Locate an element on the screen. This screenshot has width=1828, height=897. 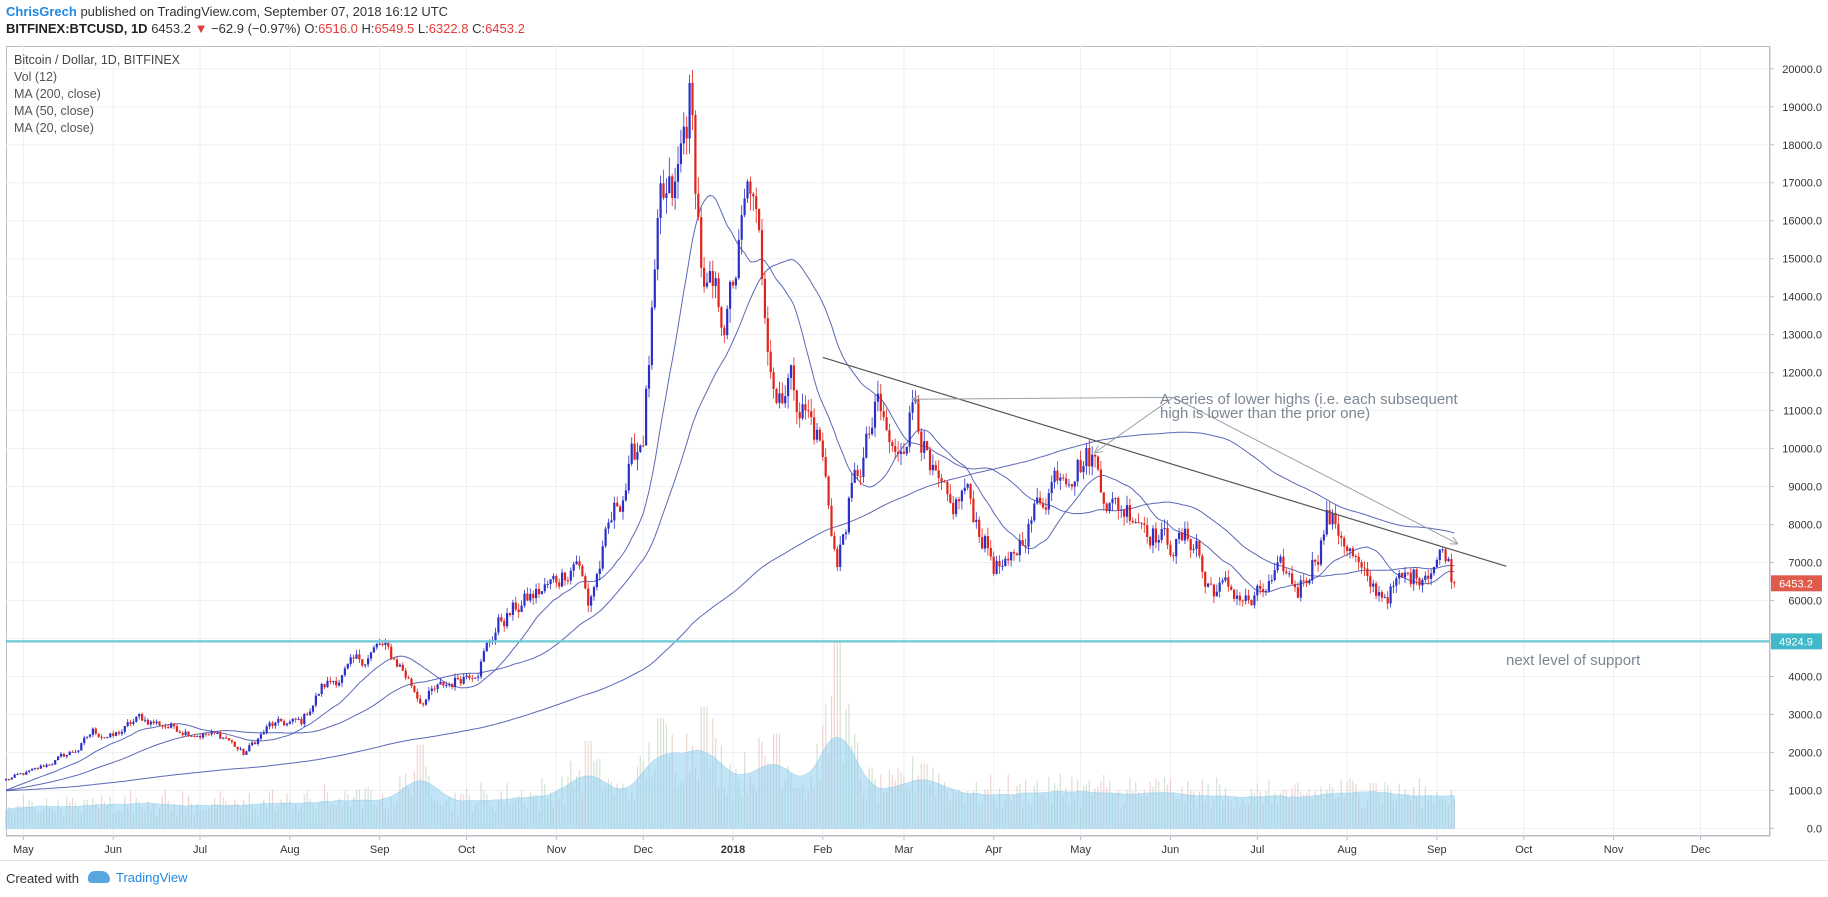
volume-bar is located at coordinates (834, 735).